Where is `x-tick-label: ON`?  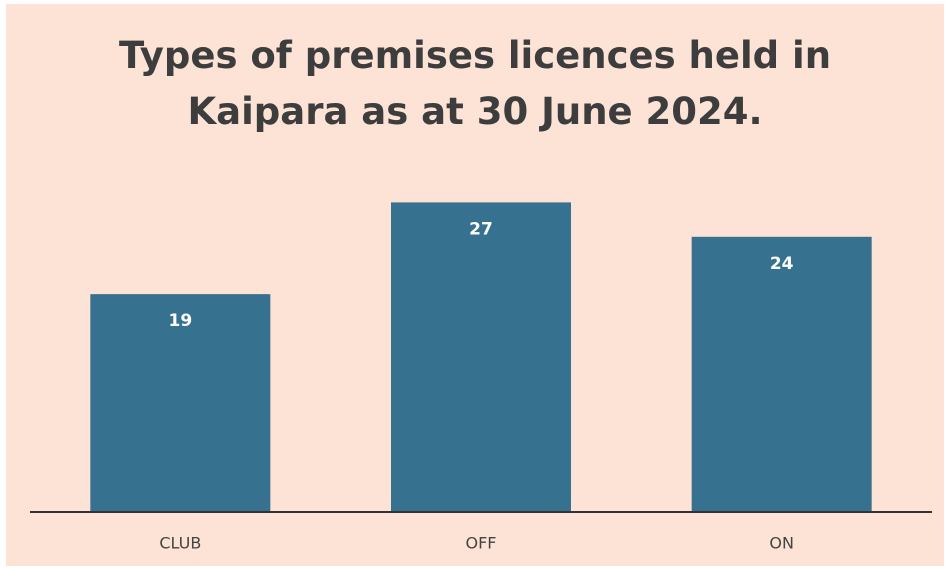 x-tick-label: ON is located at coordinates (781, 543).